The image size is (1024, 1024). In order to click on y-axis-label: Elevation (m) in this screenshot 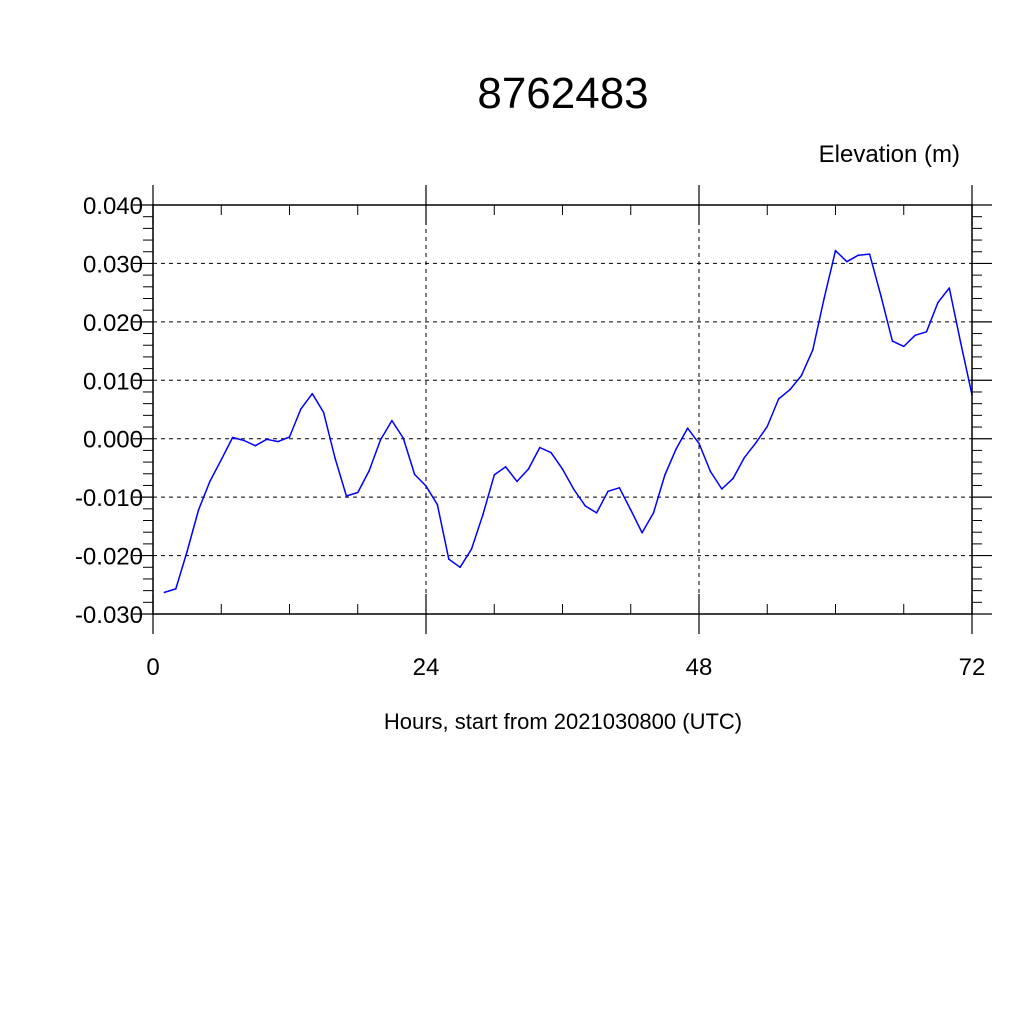, I will do `click(889, 154)`.